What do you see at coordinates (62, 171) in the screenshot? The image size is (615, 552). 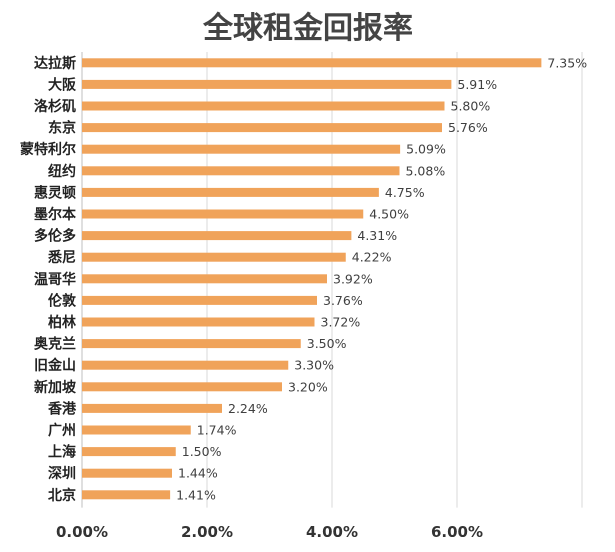 I see `category-label: 纽约` at bounding box center [62, 171].